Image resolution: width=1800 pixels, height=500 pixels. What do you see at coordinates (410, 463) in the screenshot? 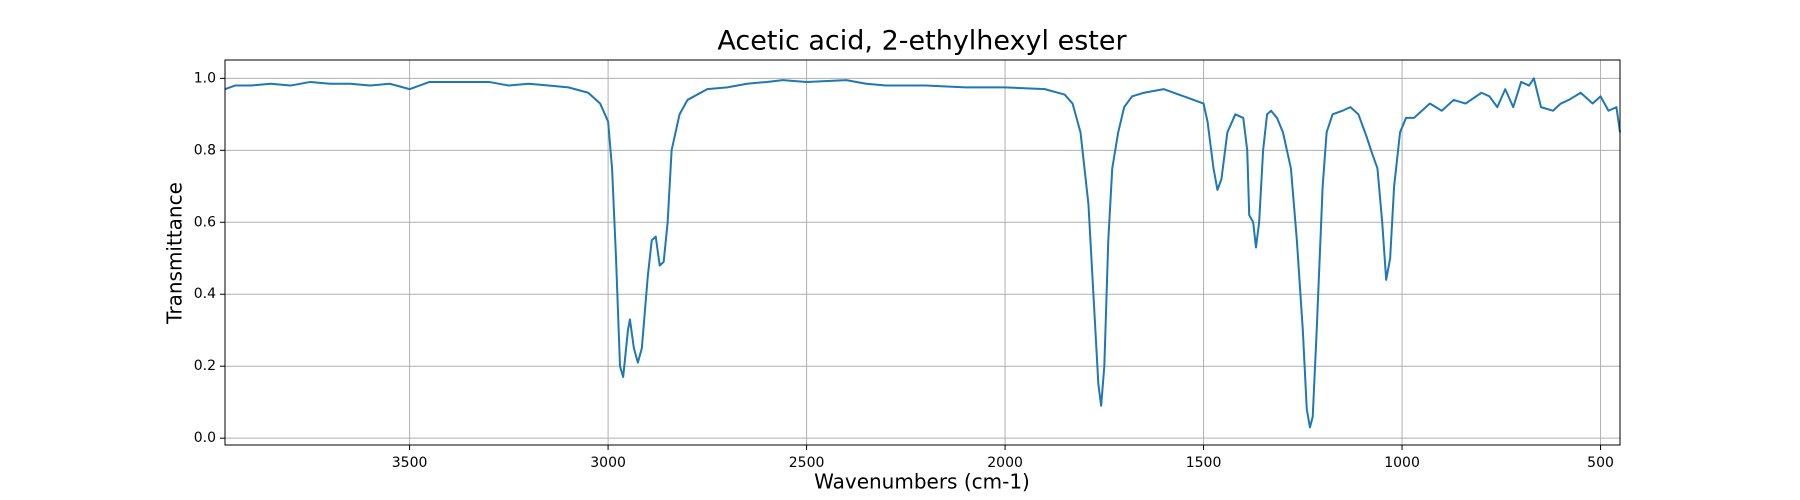
I see `x-tick-label: 3500` at bounding box center [410, 463].